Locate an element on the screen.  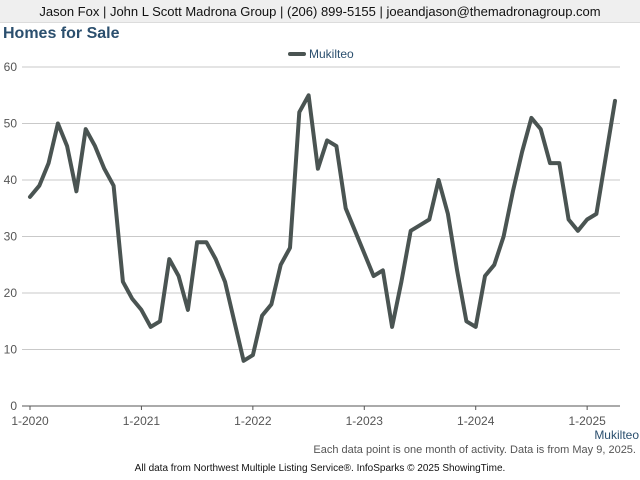
y-tick-label: 20 is located at coordinates (11, 293).